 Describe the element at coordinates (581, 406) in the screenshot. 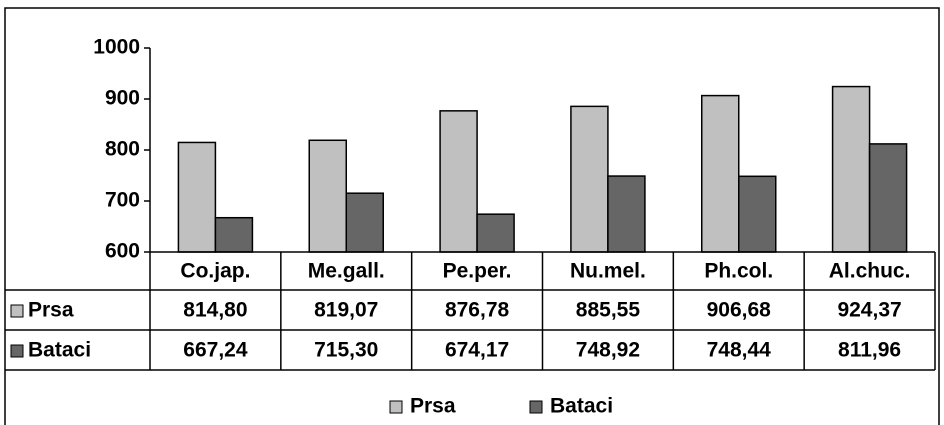

I see `legend-label: Bataci` at that location.